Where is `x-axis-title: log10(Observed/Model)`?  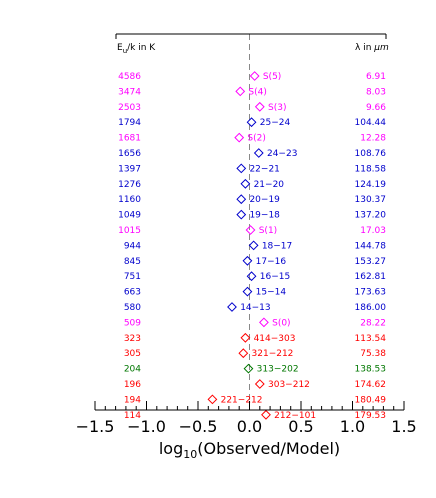 x-axis-title: log10(Observed/Model) is located at coordinates (249, 450).